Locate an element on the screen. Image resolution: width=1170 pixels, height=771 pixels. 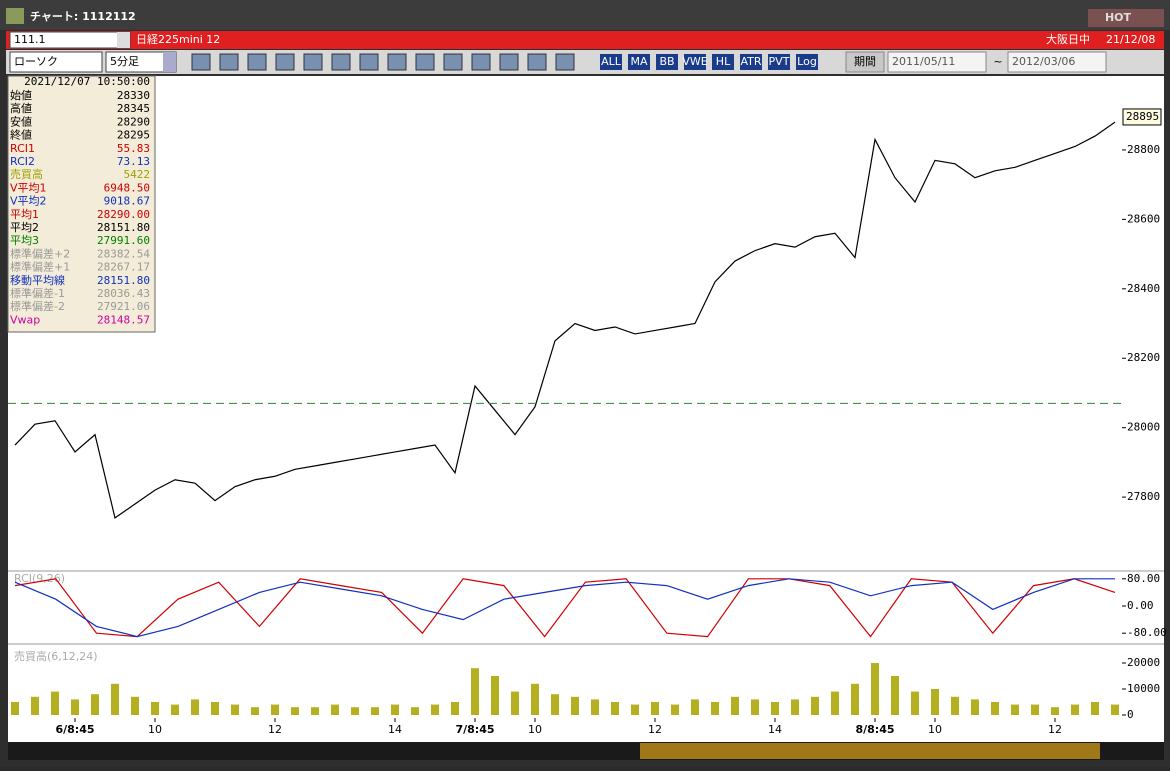
info-label: V平均2 is located at coordinates (28, 201).